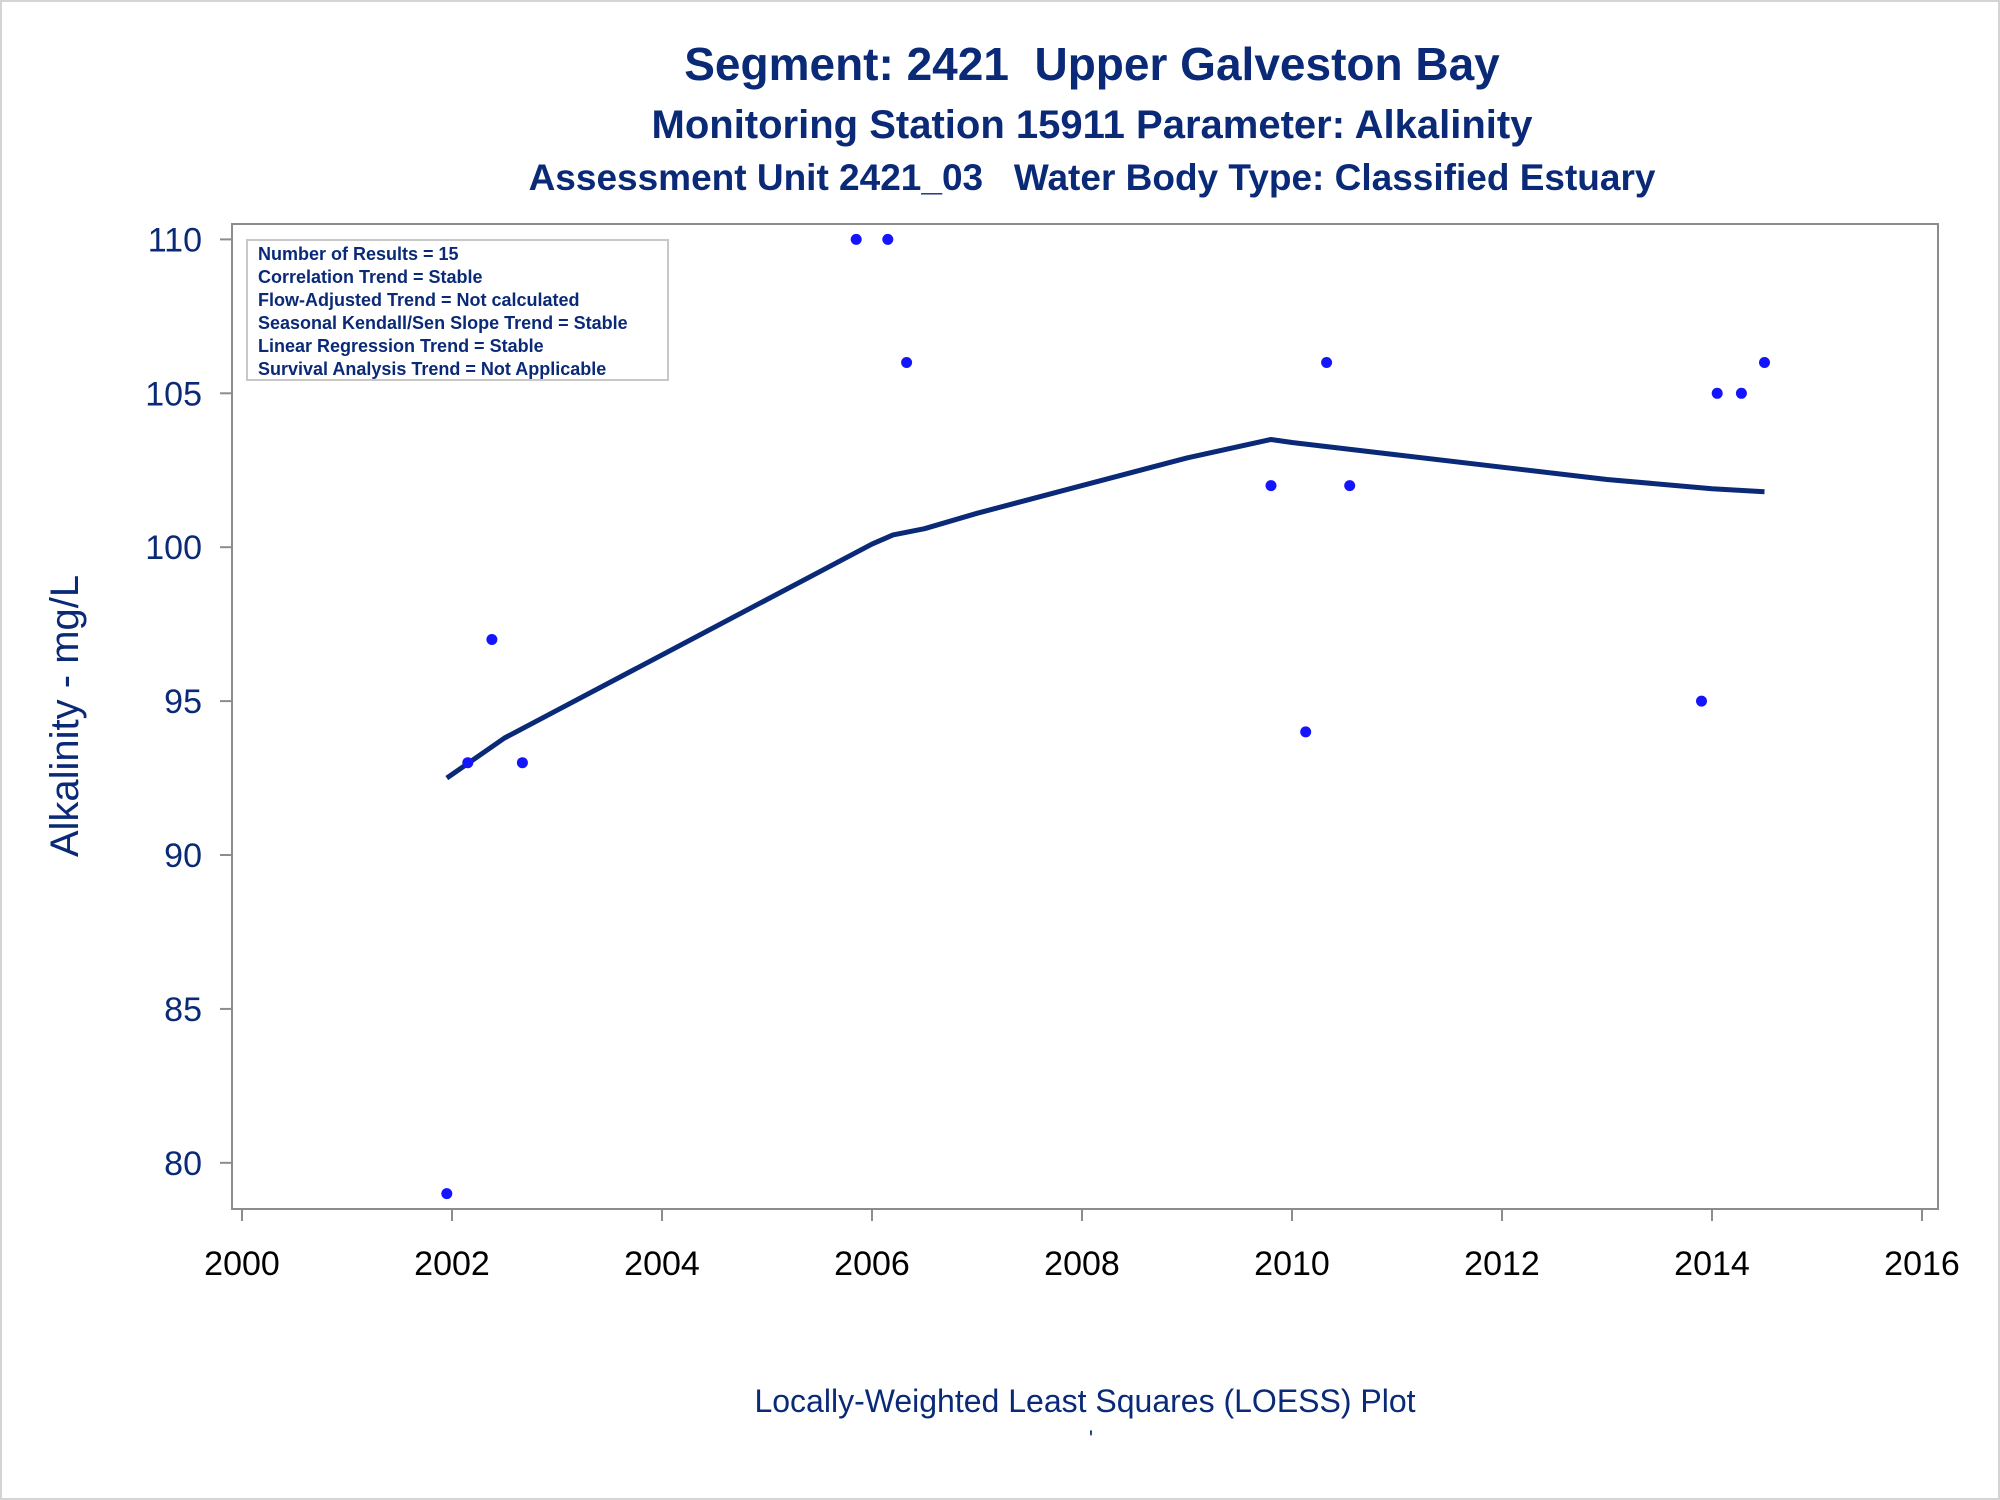 The width and height of the screenshot is (2000, 1500). Describe the element at coordinates (183, 702) in the screenshot. I see `y-tick-label: 95` at that location.